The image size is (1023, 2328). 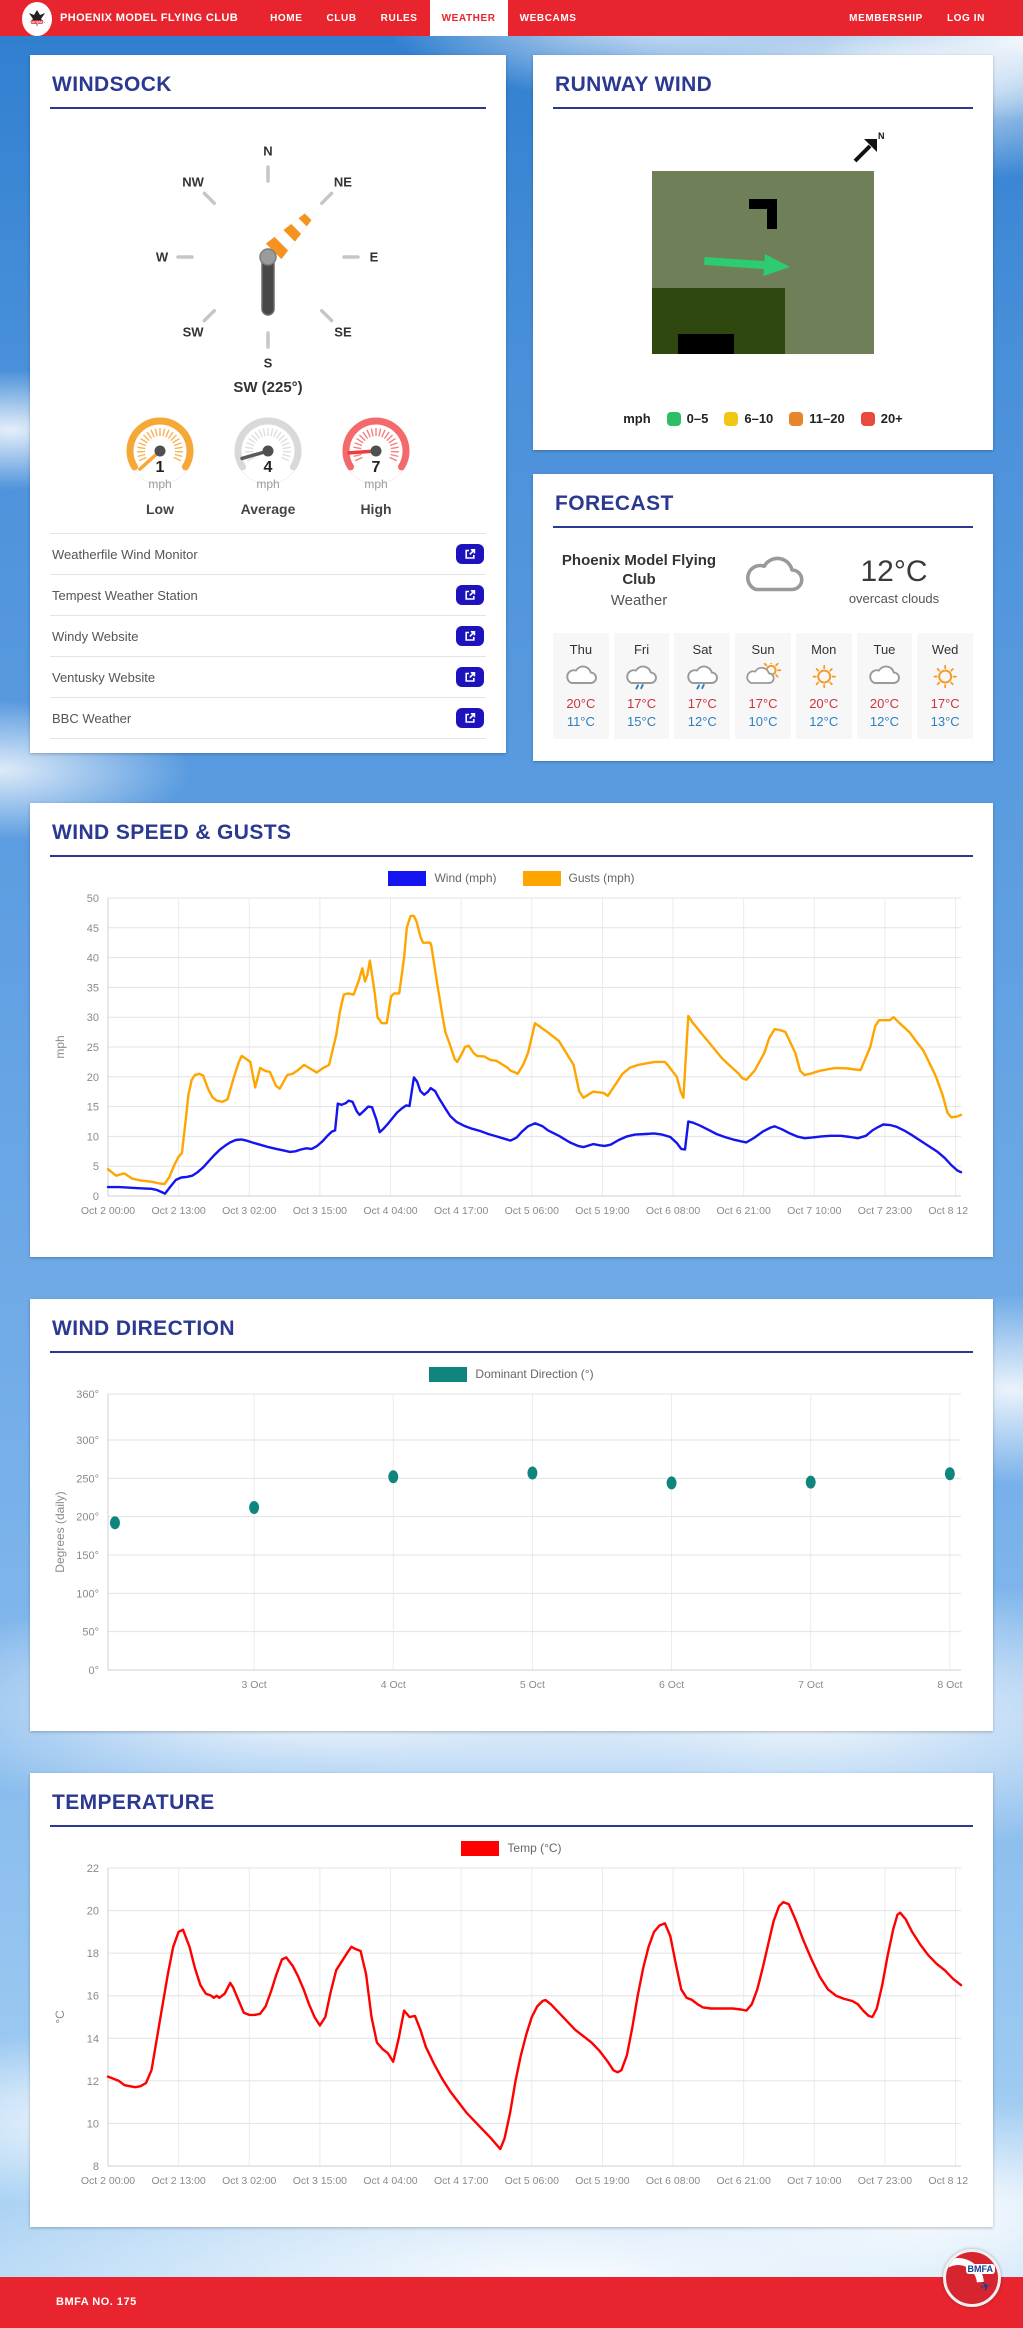 What do you see at coordinates (93, 1671) in the screenshot?
I see `svg-text: 0°` at bounding box center [93, 1671].